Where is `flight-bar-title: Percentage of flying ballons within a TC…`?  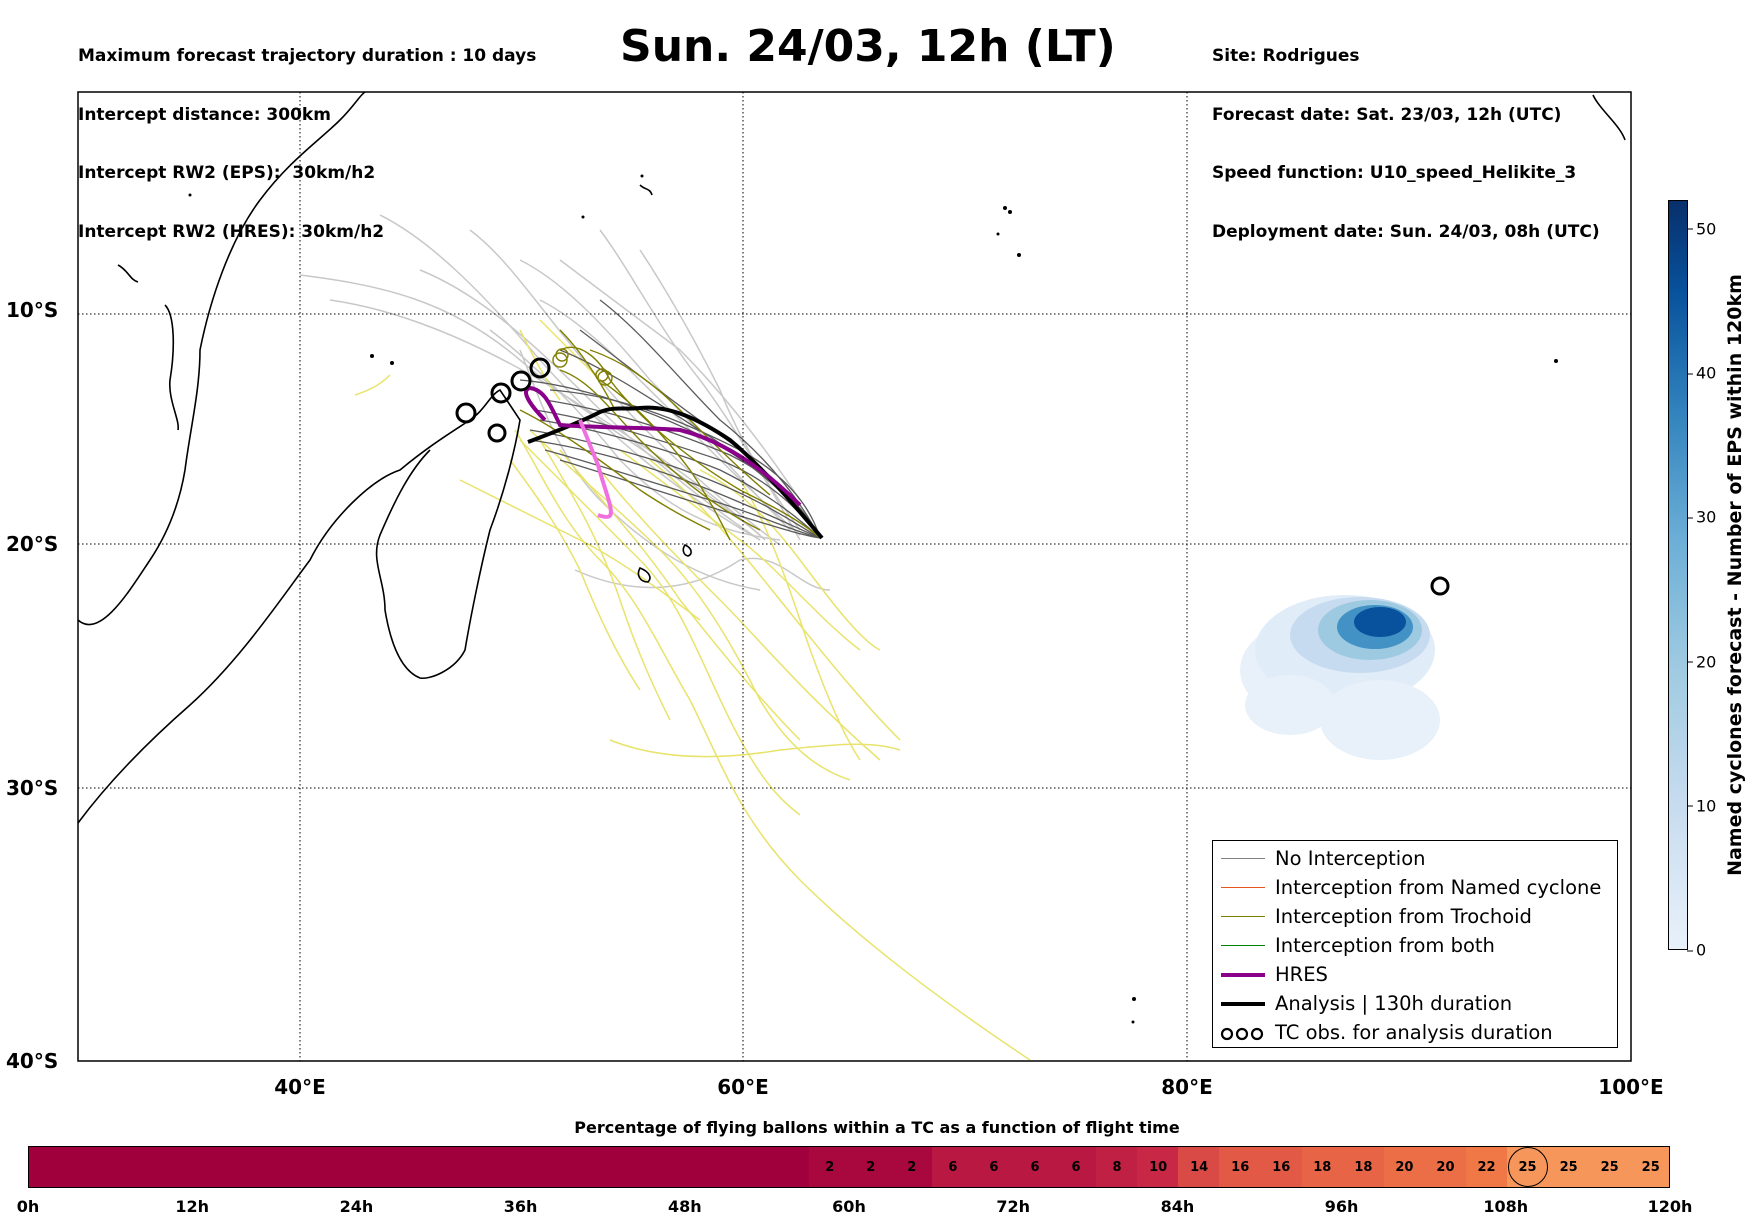
flight-bar-title: Percentage of flying ballons within a TC… is located at coordinates (877, 1127).